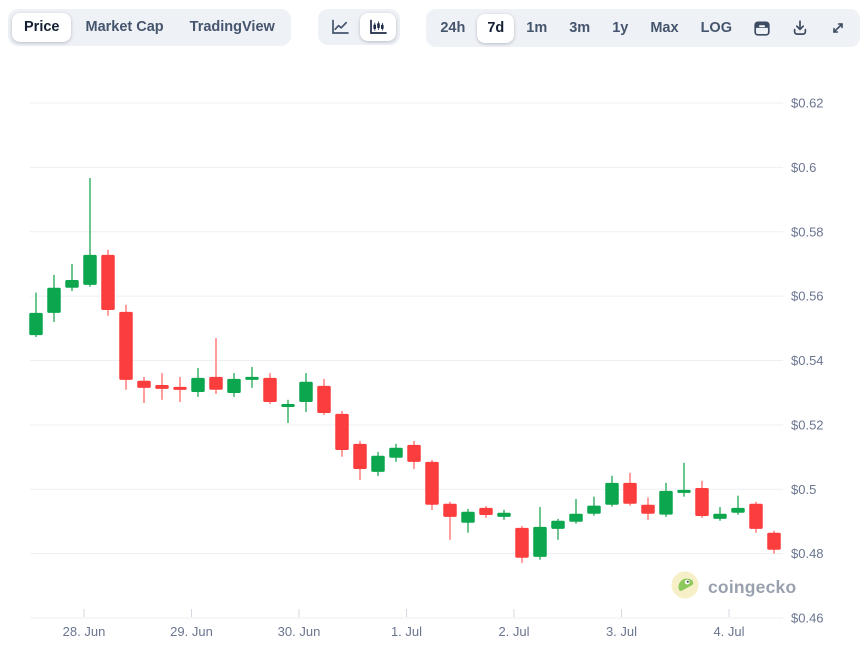 This screenshot has width=868, height=656. I want to click on tab-price: Price, so click(42, 27).